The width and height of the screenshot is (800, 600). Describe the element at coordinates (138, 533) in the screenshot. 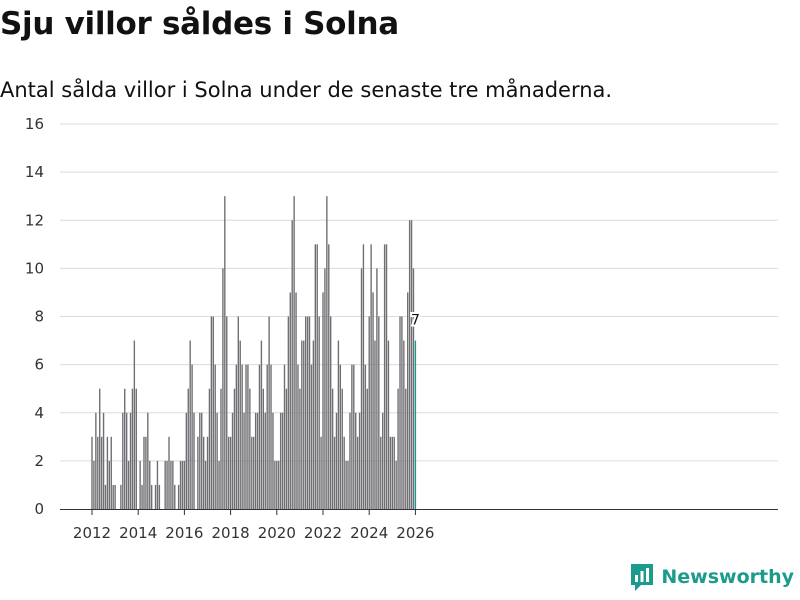

I see `x-tick-label: 2014` at that location.